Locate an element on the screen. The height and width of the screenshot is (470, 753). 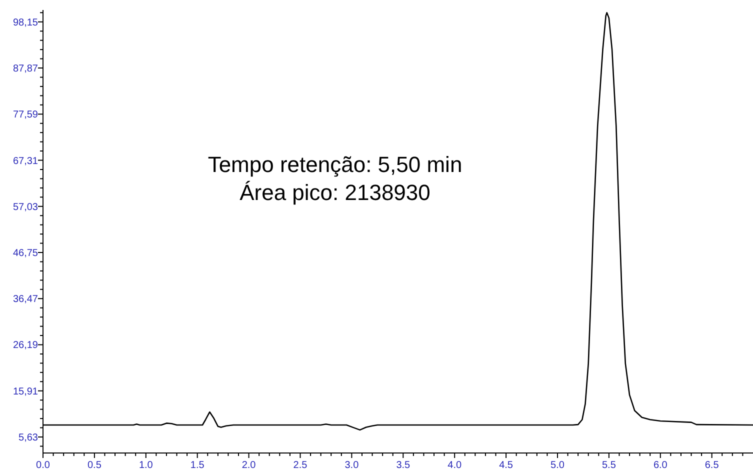
x-tick-label: 4.0 is located at coordinates (455, 465).